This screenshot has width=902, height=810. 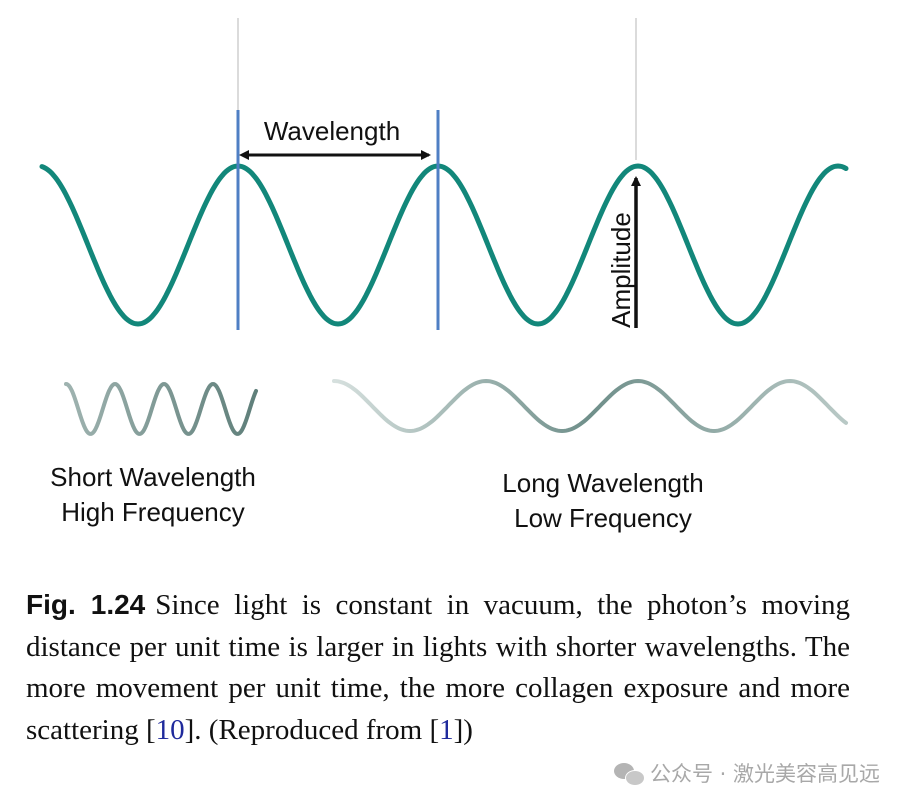 I want to click on long-wavelength-wave, so click(x=590, y=406).